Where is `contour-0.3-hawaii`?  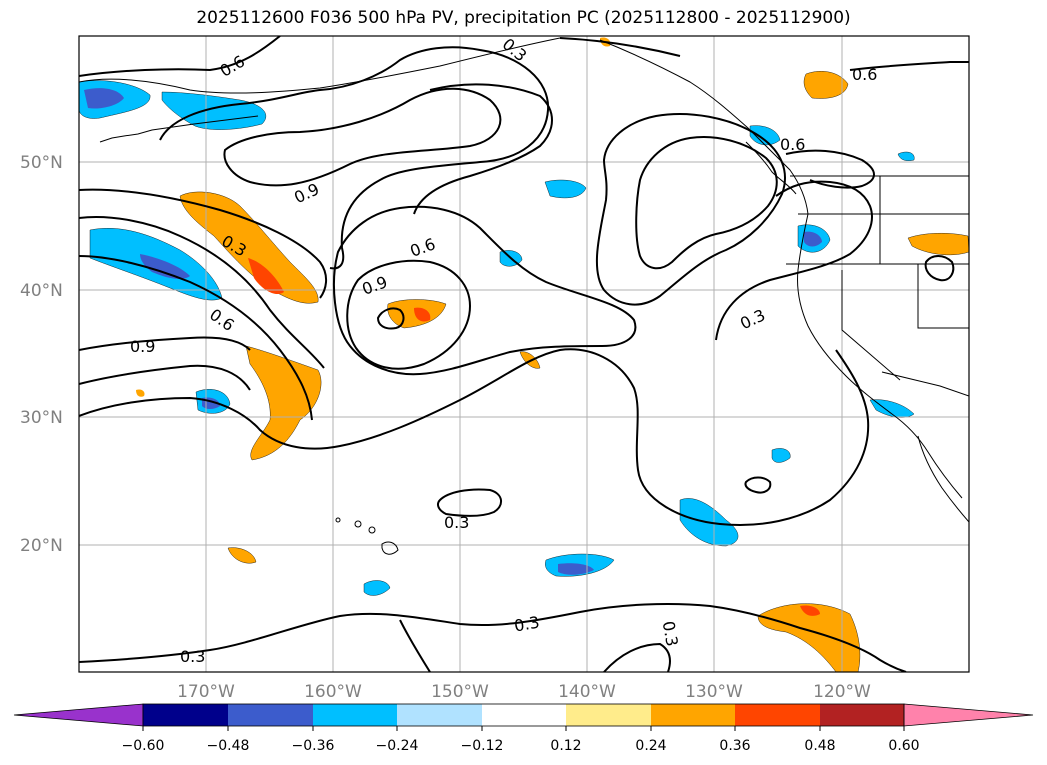 contour-0.3-hawaii is located at coordinates (469, 502).